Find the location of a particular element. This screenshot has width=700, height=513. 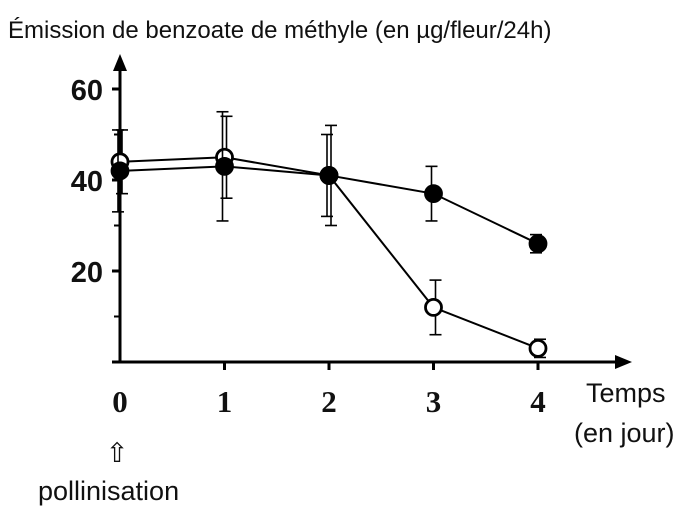

x-tick-label: 2 is located at coordinates (329, 401).